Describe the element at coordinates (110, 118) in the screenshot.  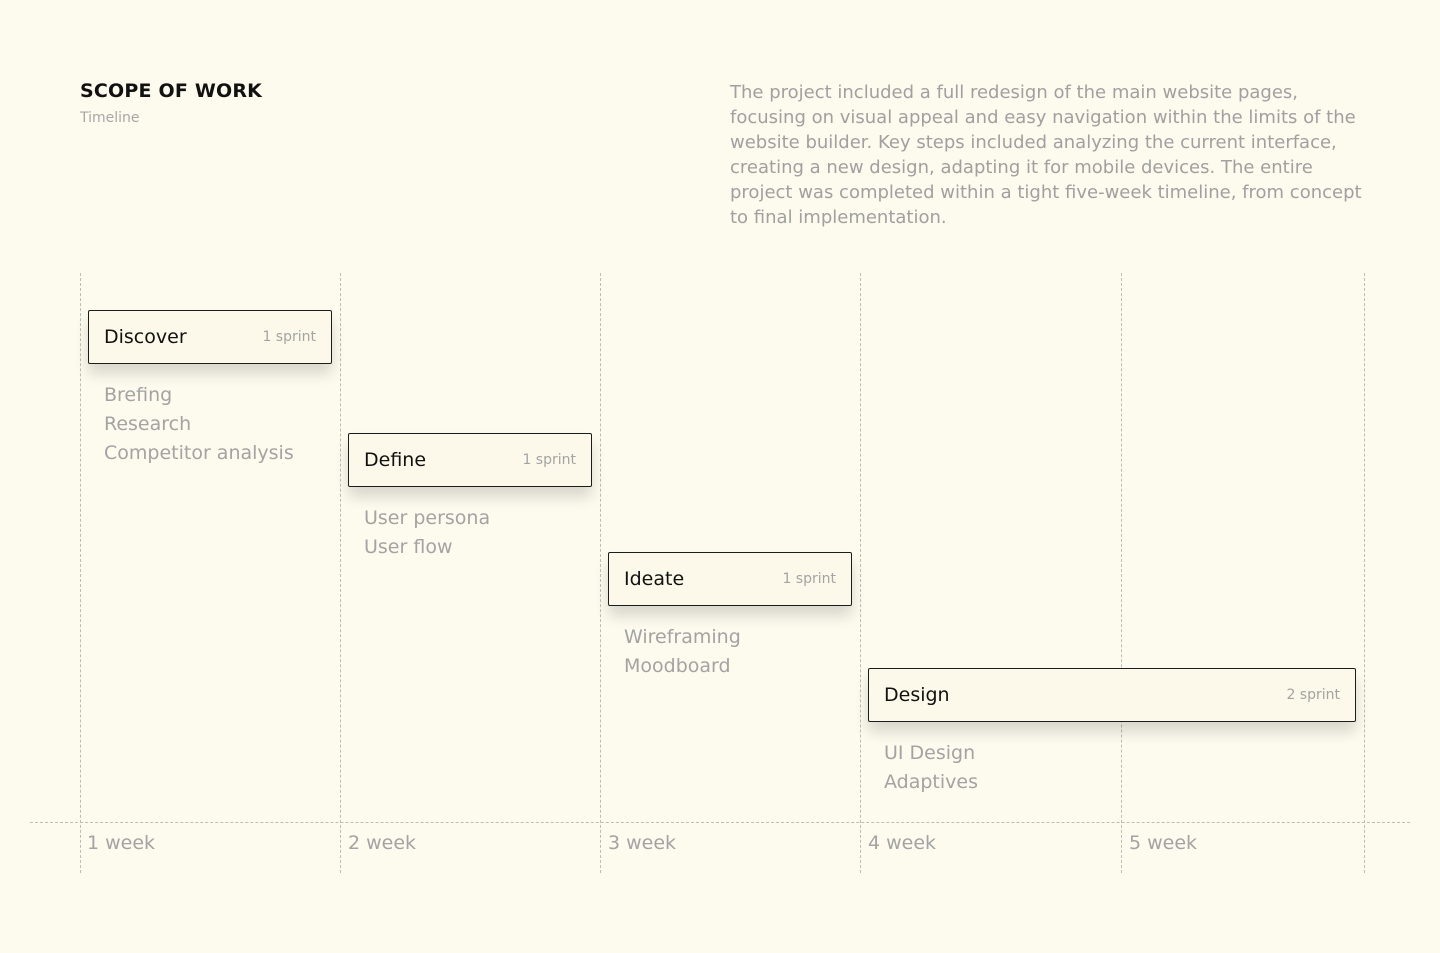
I see `page-subtitle: Timeline` at that location.